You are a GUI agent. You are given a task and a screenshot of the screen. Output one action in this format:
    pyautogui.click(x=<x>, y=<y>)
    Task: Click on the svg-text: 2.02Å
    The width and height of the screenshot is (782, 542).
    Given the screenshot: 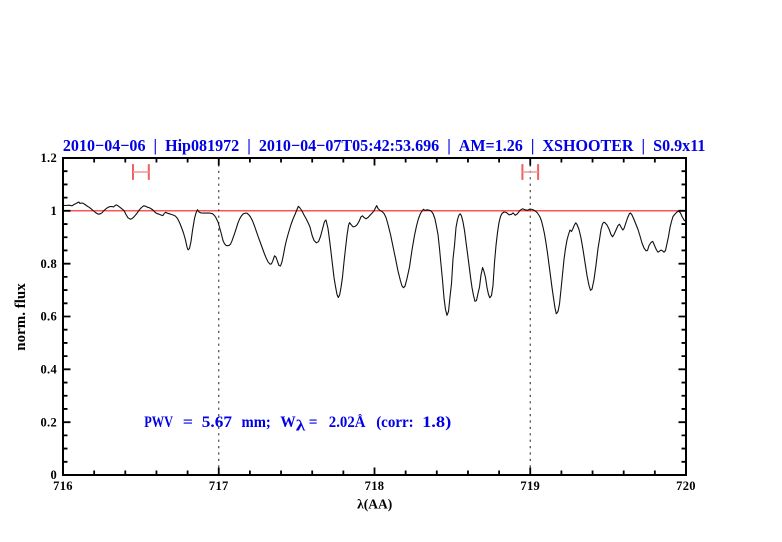 What is the action you would take?
    pyautogui.click(x=347, y=422)
    